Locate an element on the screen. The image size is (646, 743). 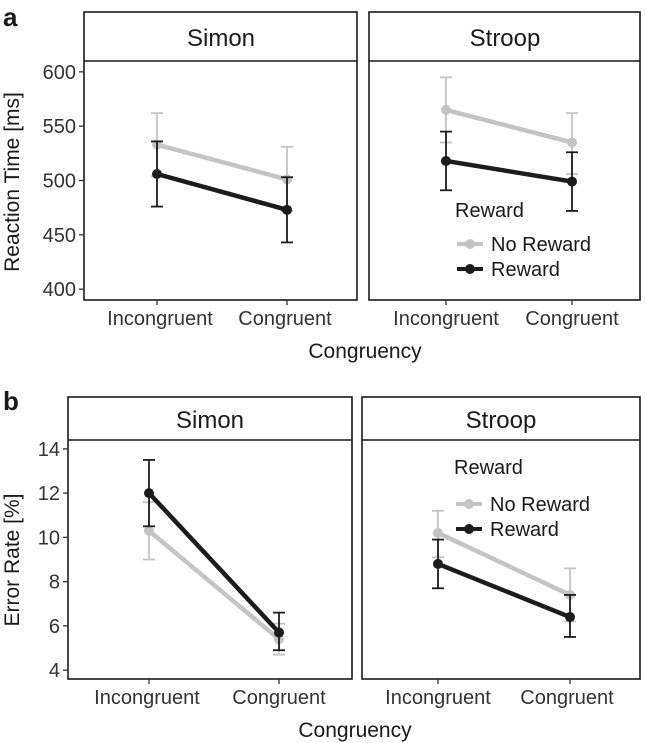
panel-a-legend: Reward No Reward Reward is located at coordinates (523, 240).